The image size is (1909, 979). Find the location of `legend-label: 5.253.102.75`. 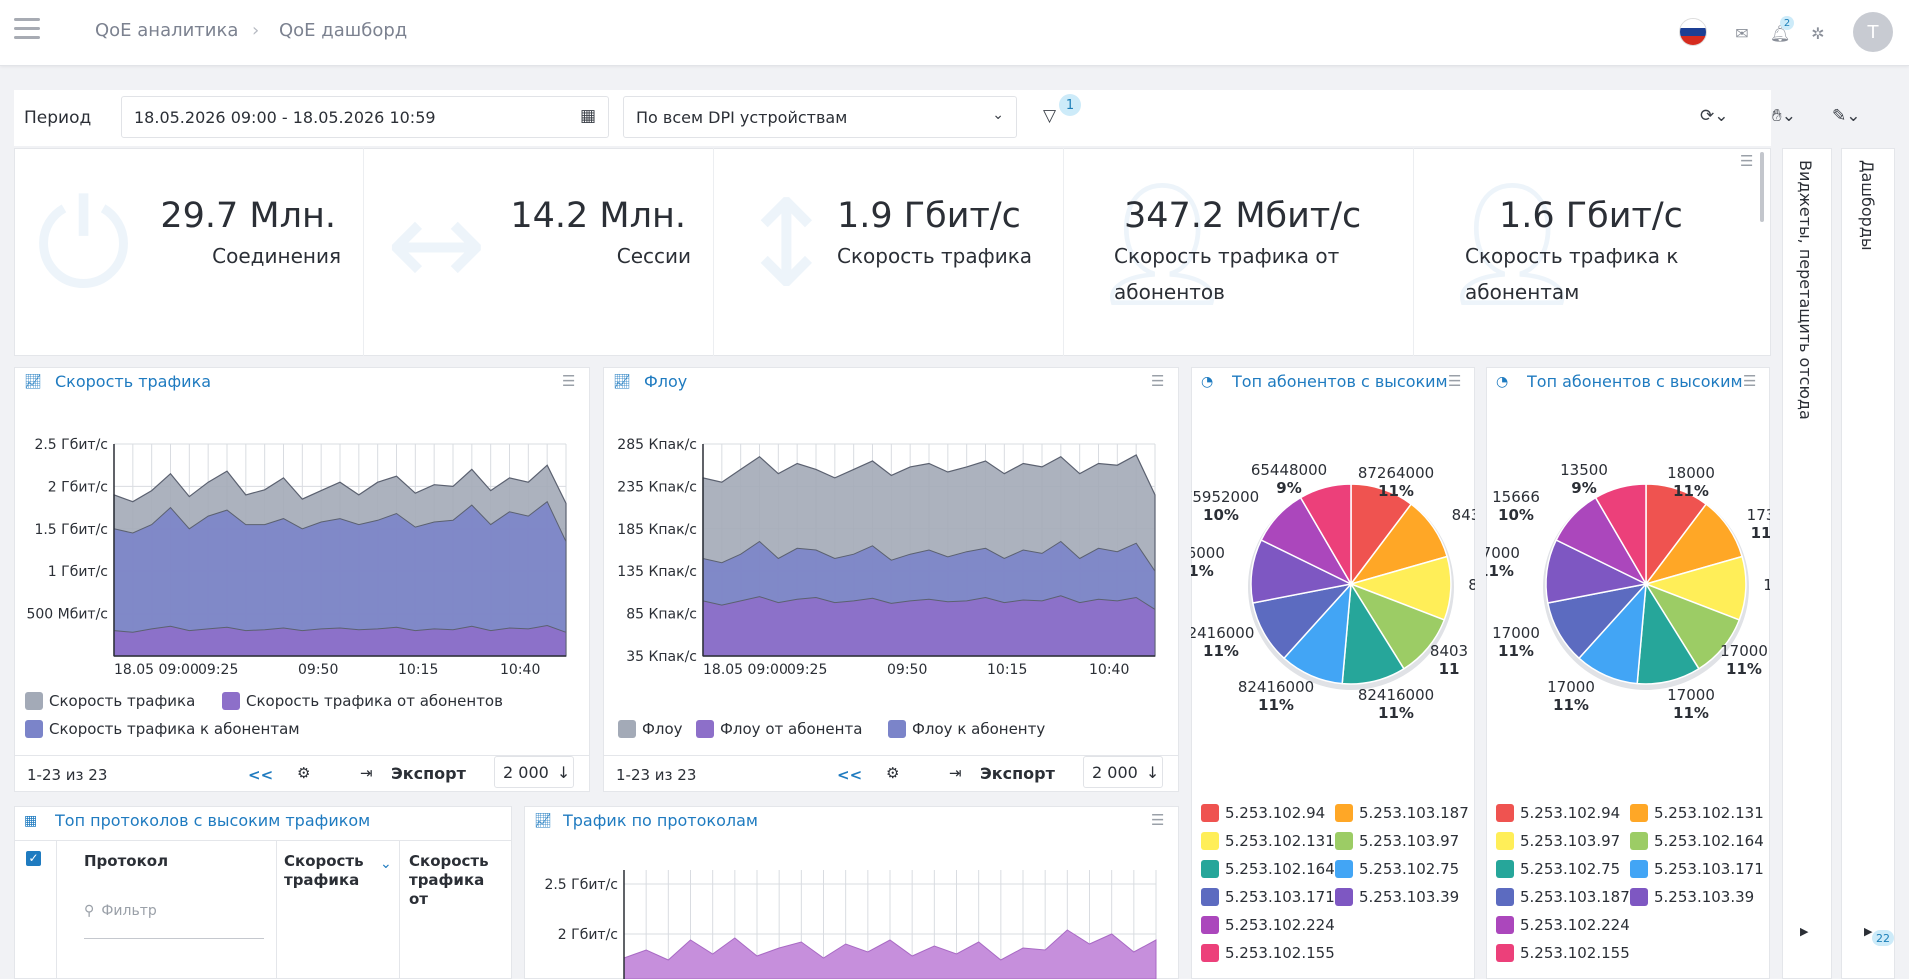

legend-label: 5.253.102.75 is located at coordinates (1409, 869).